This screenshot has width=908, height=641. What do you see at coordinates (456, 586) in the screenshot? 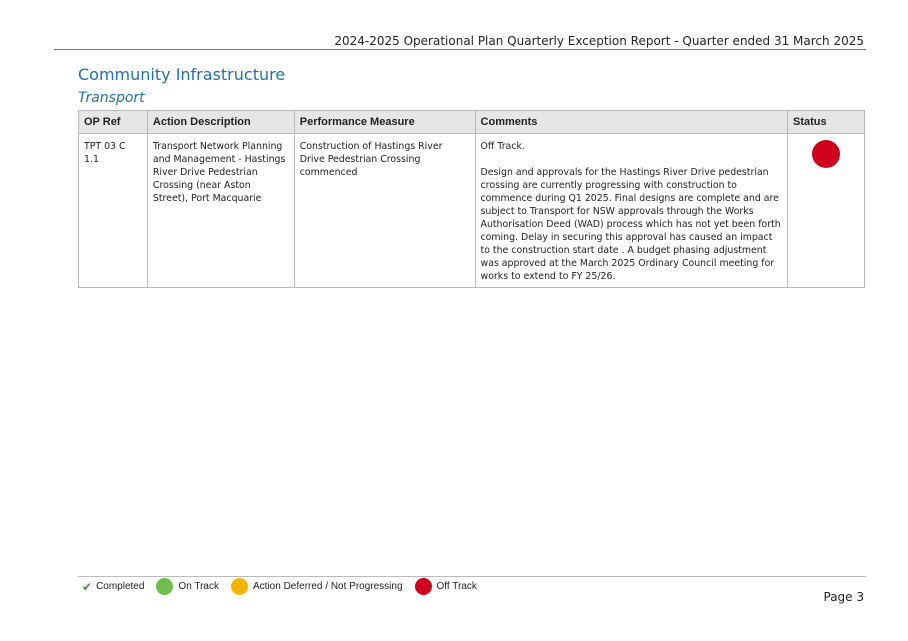
I see `legend-label-off-track: Off Track` at bounding box center [456, 586].